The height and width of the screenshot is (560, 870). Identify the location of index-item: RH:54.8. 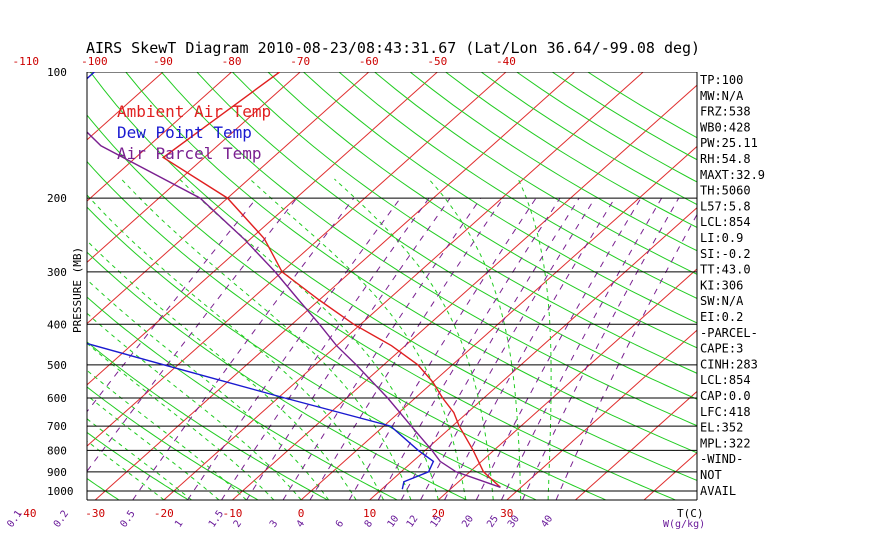
(725, 159).